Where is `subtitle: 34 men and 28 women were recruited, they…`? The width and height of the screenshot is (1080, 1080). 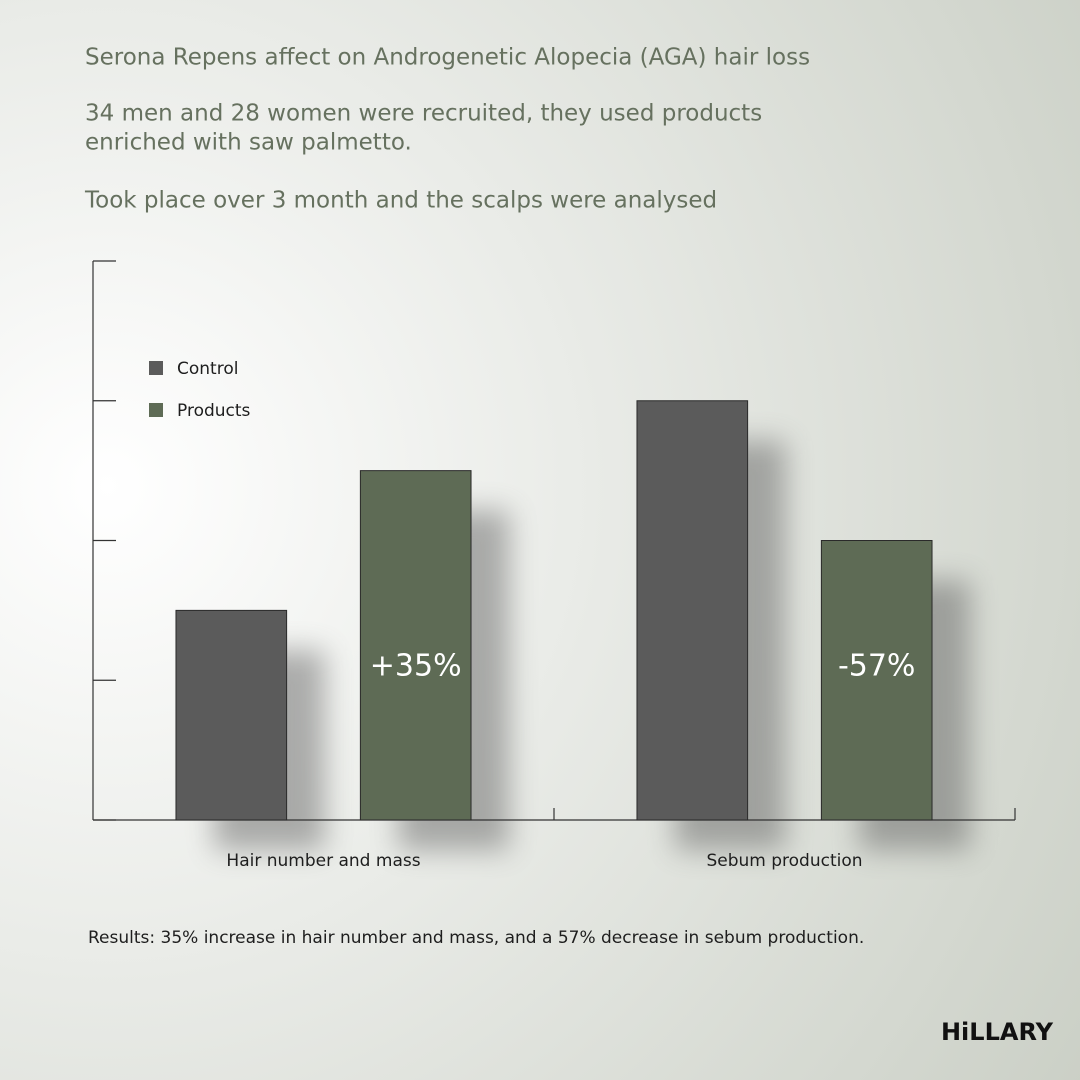 subtitle: 34 men and 28 women were recruited, they… is located at coordinates (423, 114).